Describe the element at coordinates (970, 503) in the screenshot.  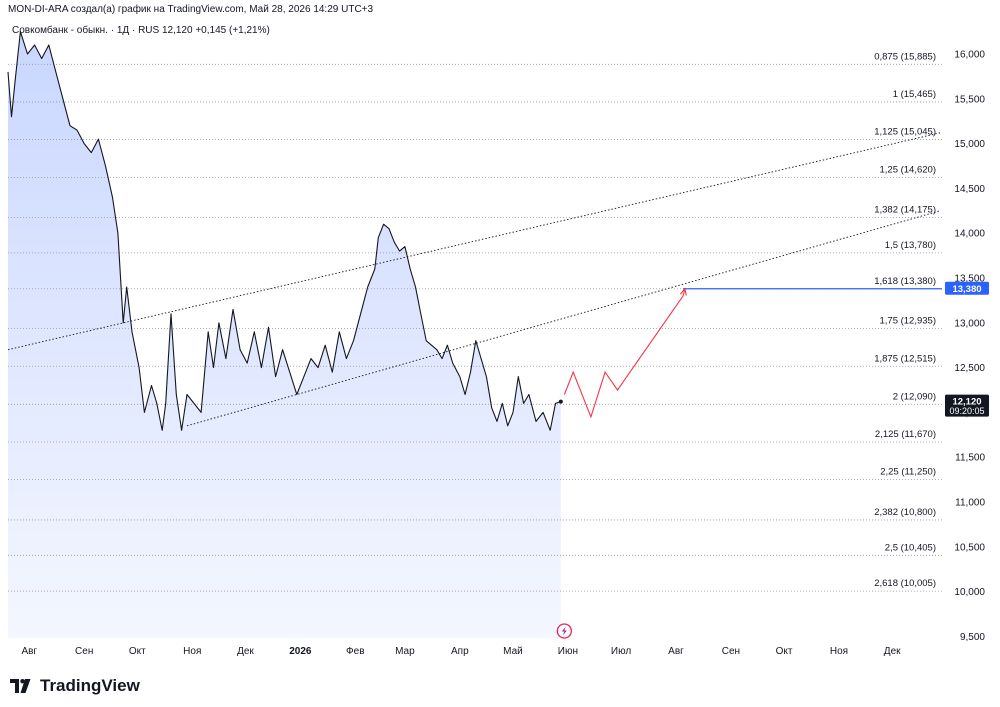
I see `y-axis-tick-label: 11,000` at that location.